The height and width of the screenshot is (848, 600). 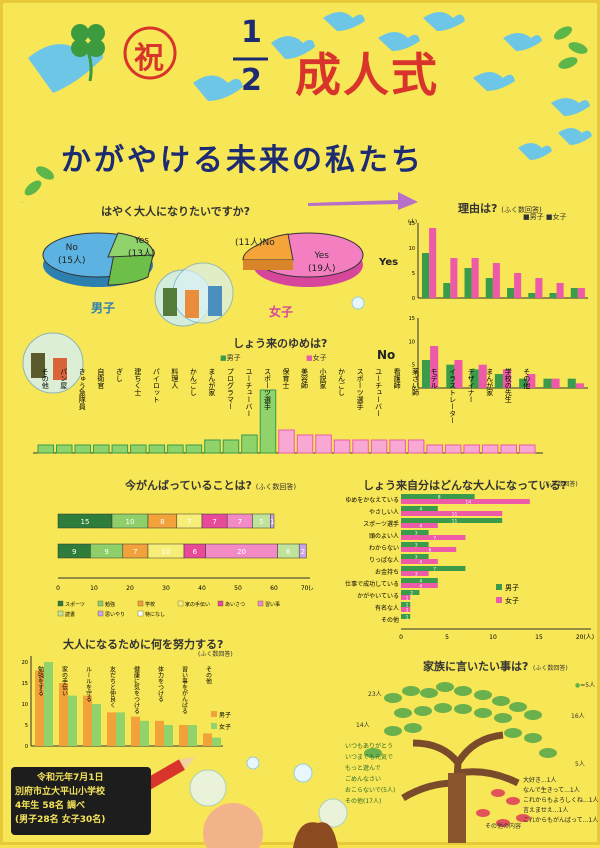 What do you see at coordinates (503, 826) in the screenshot?
I see `trunk-label: その他の内容` at bounding box center [503, 826].